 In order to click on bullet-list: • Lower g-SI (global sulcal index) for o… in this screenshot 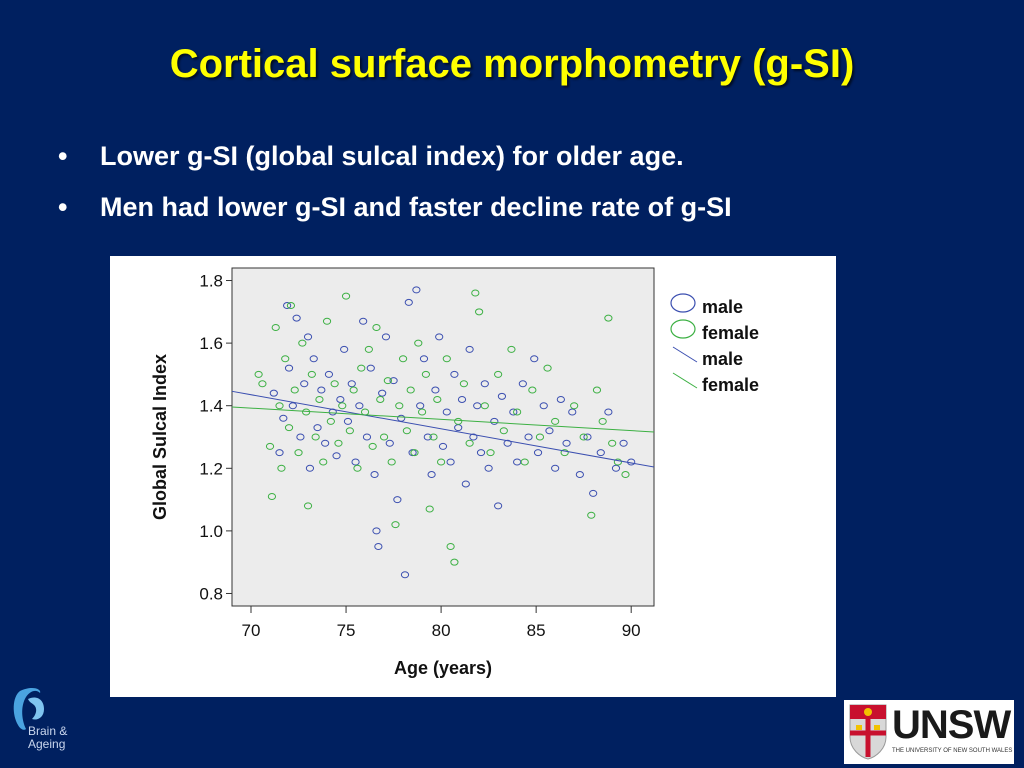, I will do `click(395, 191)`.